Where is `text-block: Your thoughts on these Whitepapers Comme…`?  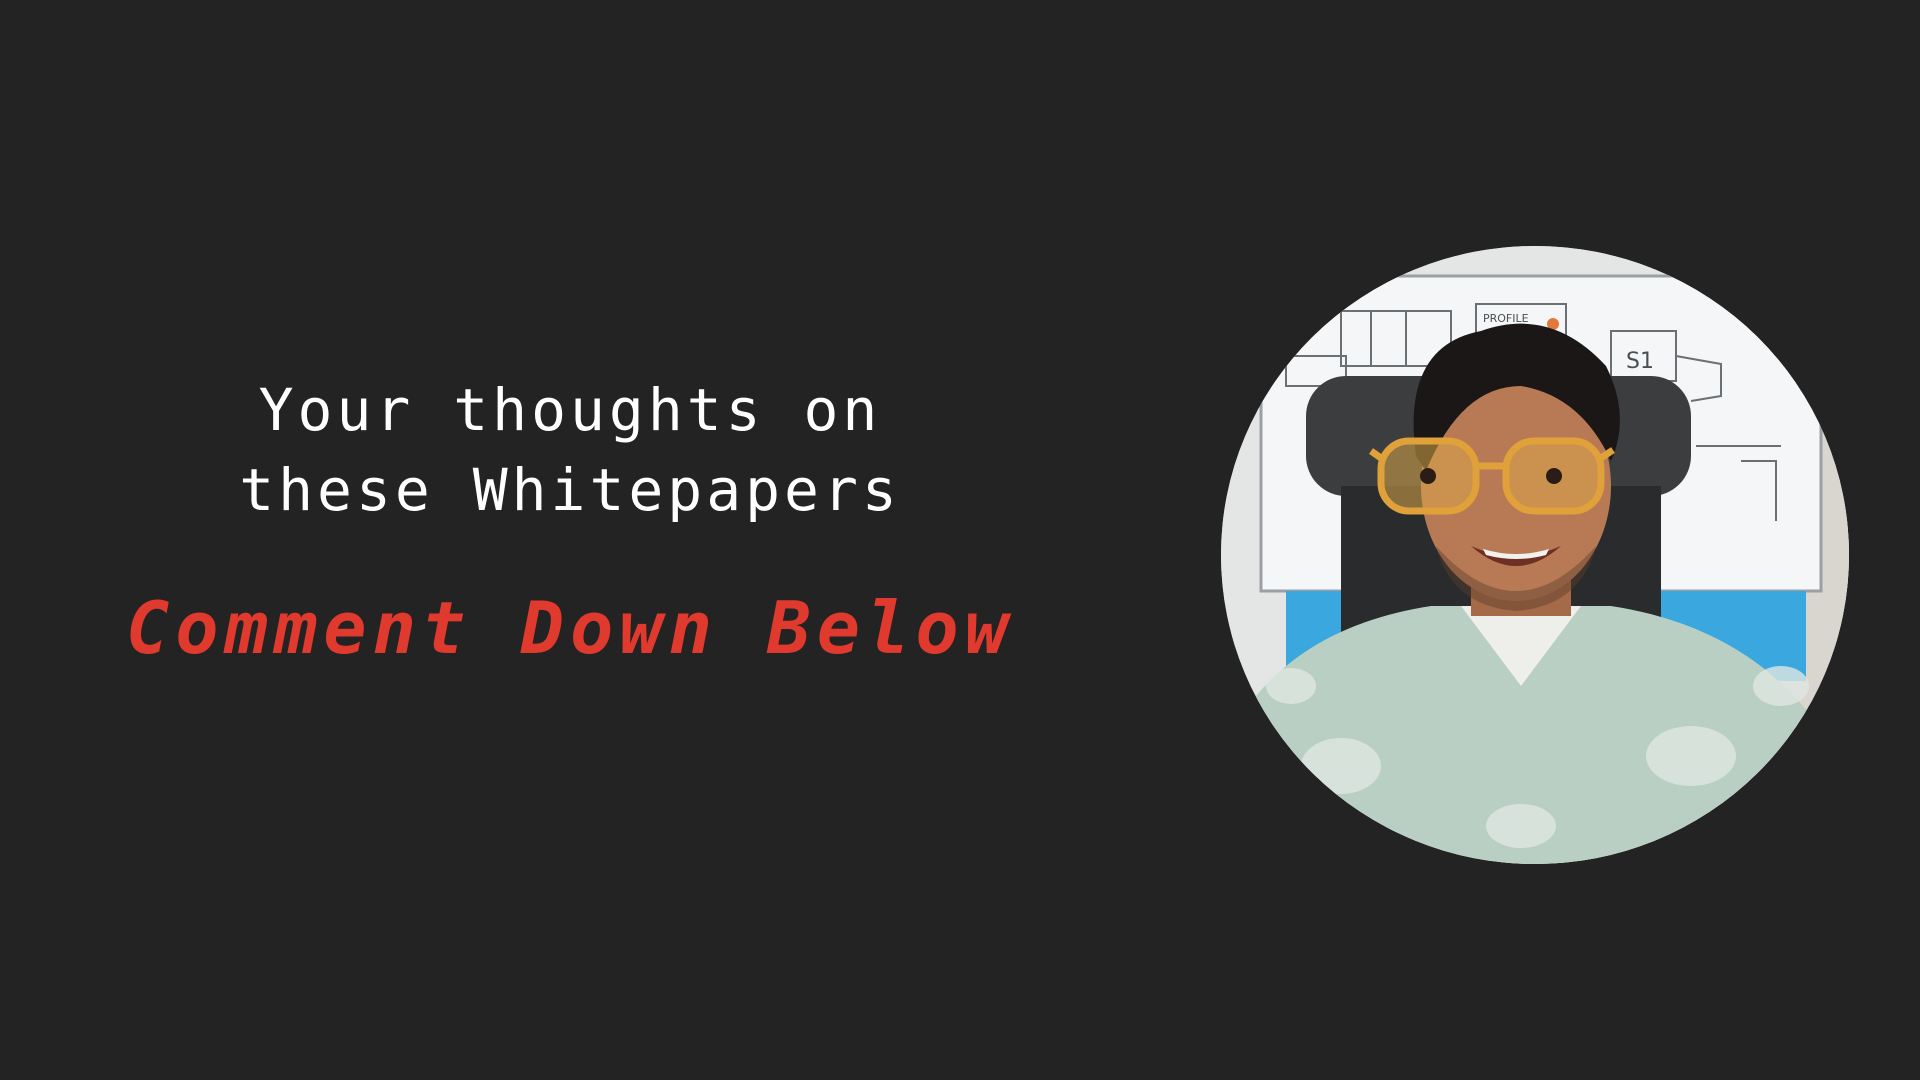 text-block: Your thoughts on these Whitepapers Comme… is located at coordinates (570, 520).